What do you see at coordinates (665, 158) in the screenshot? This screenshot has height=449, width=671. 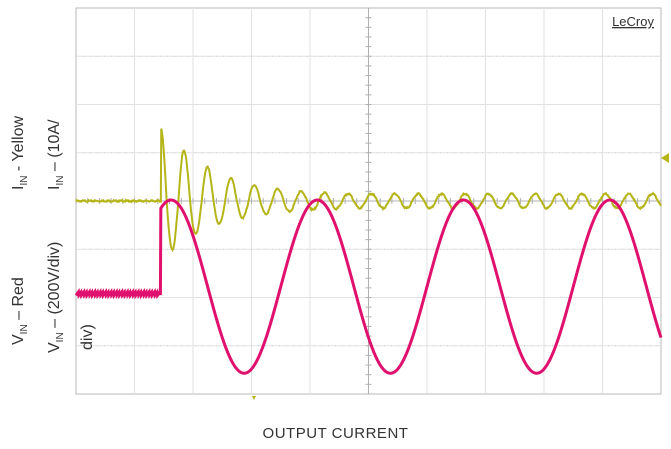 I see `level-marker-icon` at bounding box center [665, 158].